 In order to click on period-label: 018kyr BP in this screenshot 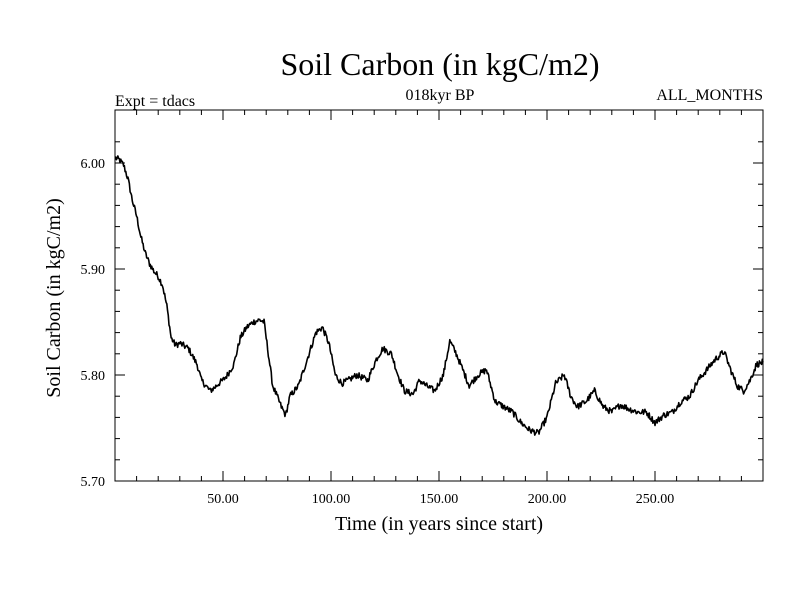, I will do `click(440, 95)`.